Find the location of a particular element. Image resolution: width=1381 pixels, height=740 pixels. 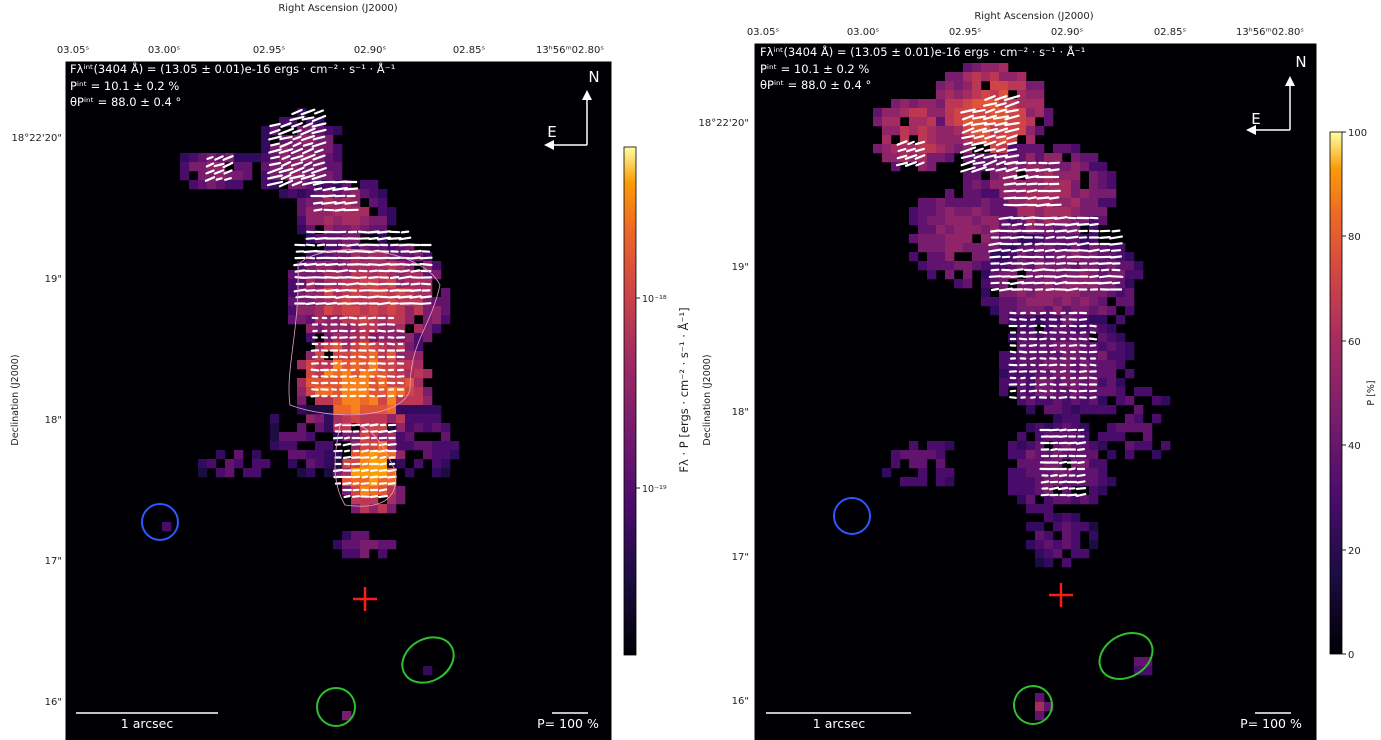

left-ra-tick-4: 02.90ˢ is located at coordinates (370, 50).